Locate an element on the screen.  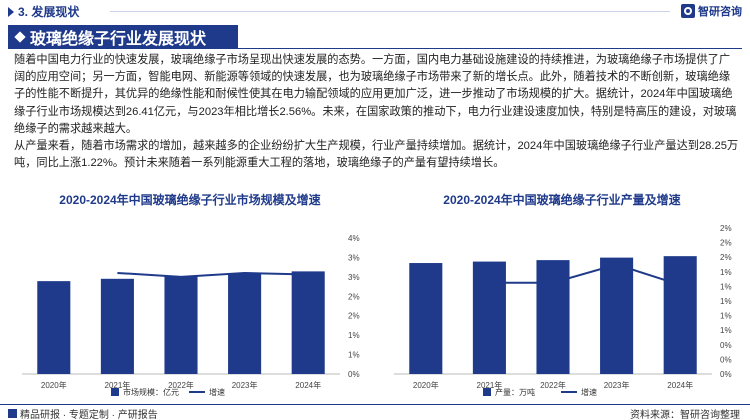
brand-logo-icon is located at coordinates (688, 11).